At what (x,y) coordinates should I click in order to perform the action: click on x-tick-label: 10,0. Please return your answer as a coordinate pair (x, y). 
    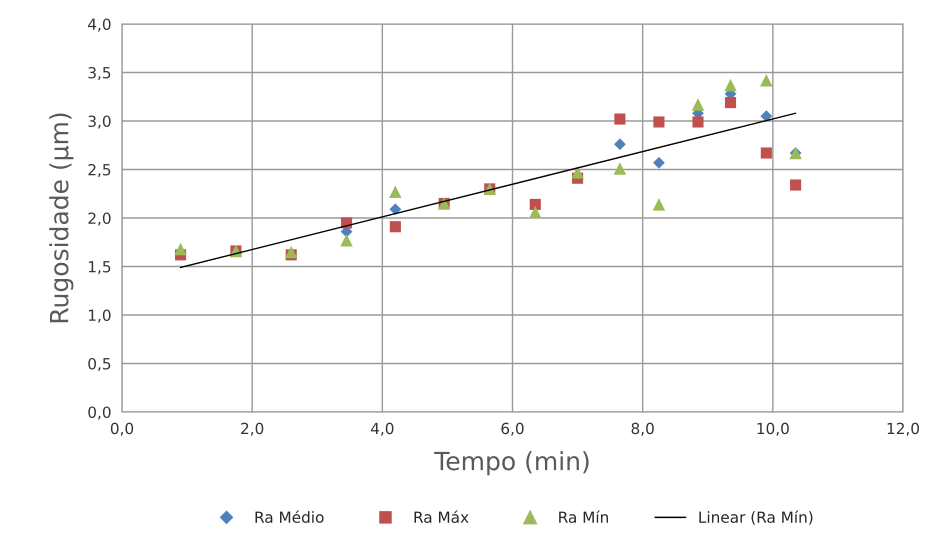
    Looking at the image, I should click on (773, 429).